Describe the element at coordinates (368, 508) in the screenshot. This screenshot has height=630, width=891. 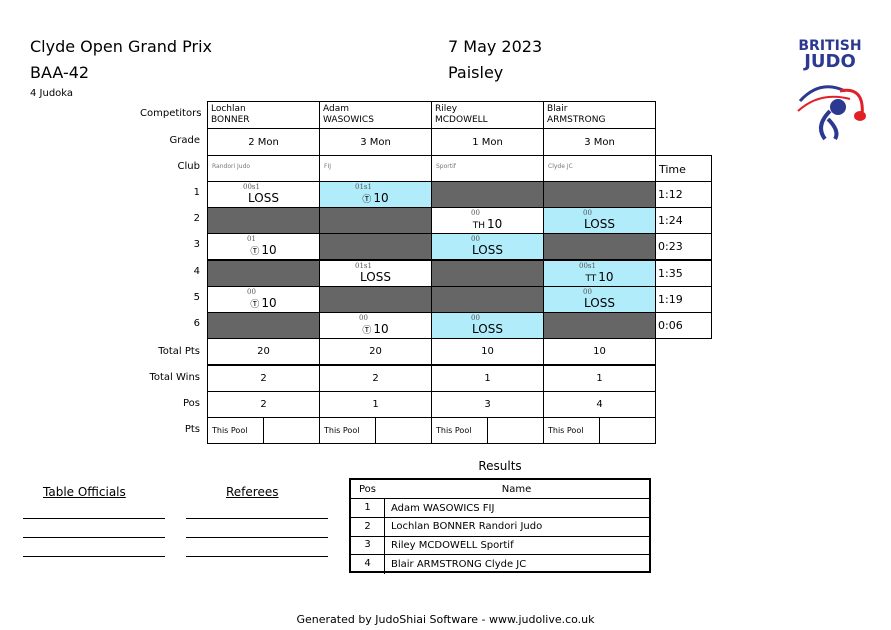
I see `result-pos: 1` at that location.